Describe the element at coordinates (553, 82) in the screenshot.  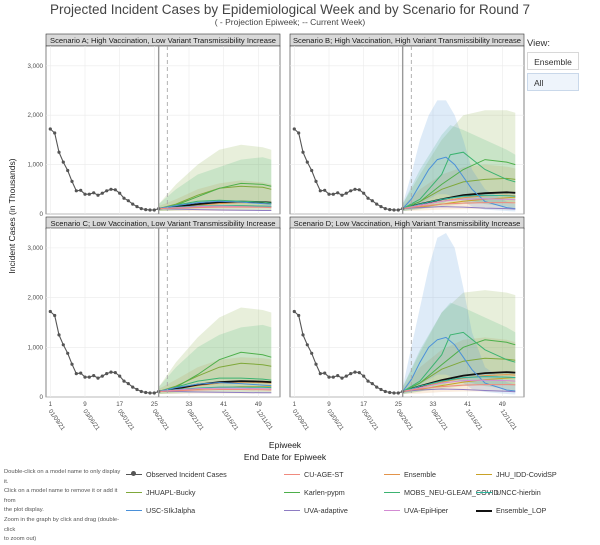
I see `view-option-all: All` at that location.